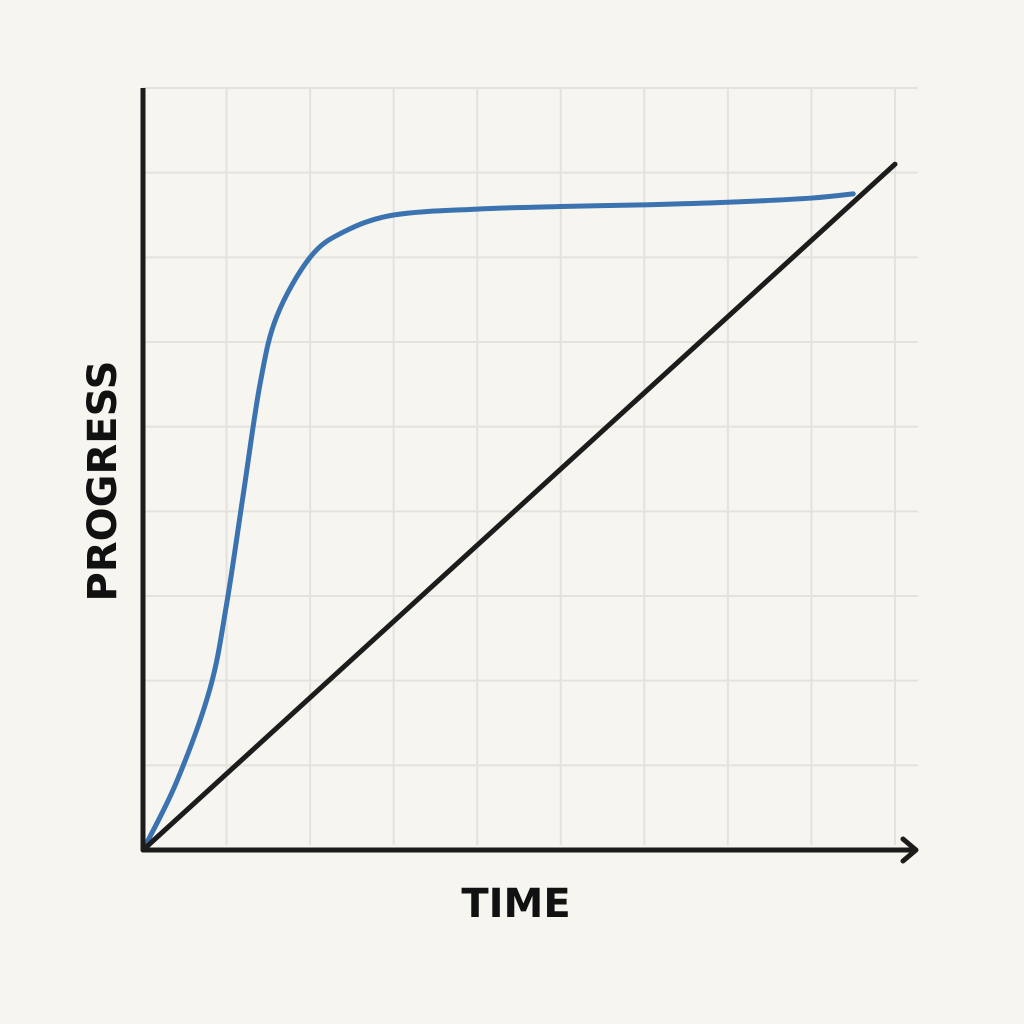 The width and height of the screenshot is (1024, 1024). Describe the element at coordinates (515, 904) in the screenshot. I see `x-axis-label: TIME` at that location.